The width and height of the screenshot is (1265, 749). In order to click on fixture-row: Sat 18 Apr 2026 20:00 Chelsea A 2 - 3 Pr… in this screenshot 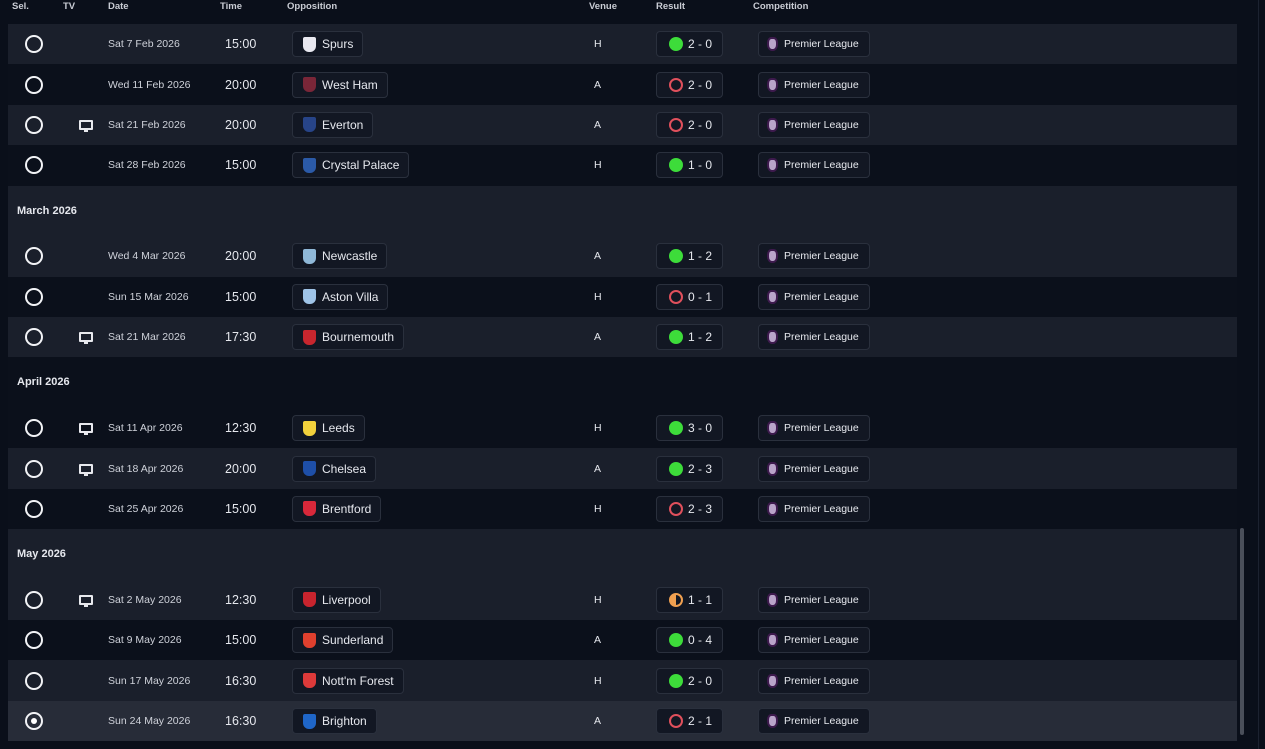, I will do `click(622, 468)`.